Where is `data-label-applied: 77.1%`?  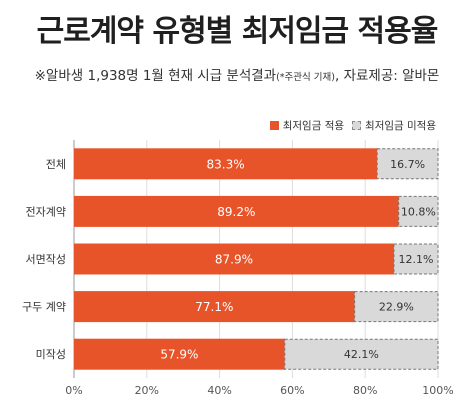
data-label-applied: 77.1% is located at coordinates (214, 307).